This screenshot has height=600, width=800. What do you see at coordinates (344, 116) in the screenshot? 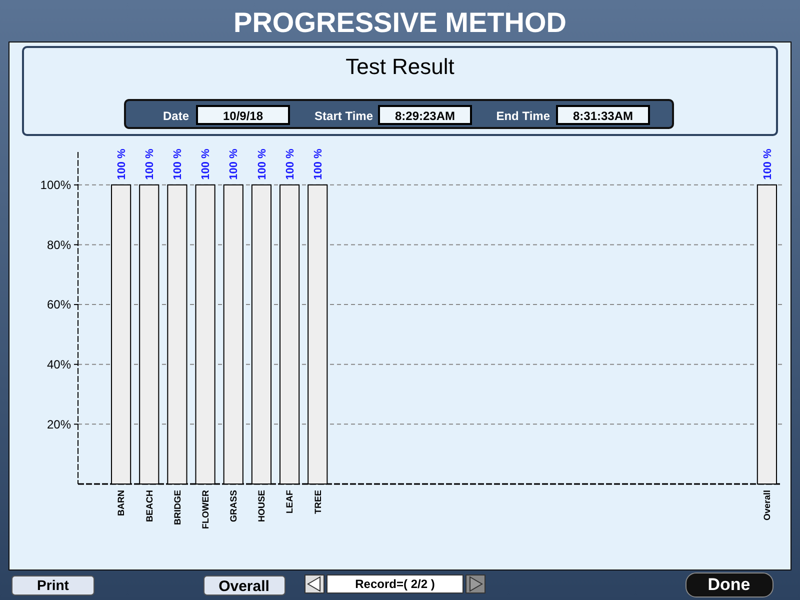
I see `text: Start Time` at bounding box center [344, 116].